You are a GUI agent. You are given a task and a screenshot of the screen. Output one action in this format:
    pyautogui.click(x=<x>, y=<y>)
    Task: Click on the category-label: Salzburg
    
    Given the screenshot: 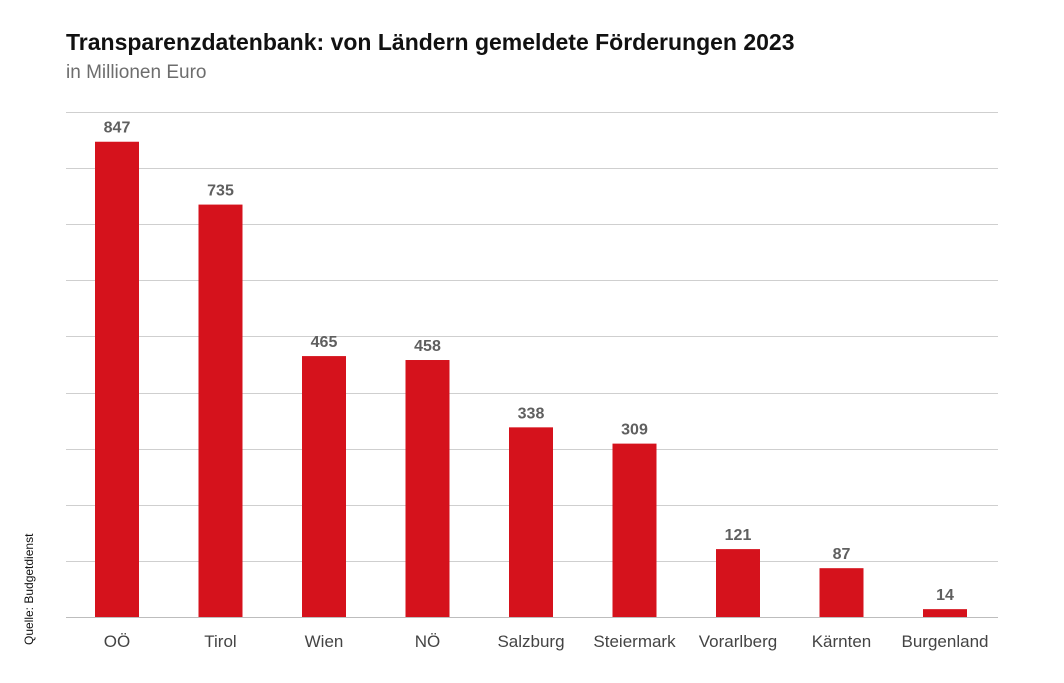 What is the action you would take?
    pyautogui.click(x=530, y=641)
    